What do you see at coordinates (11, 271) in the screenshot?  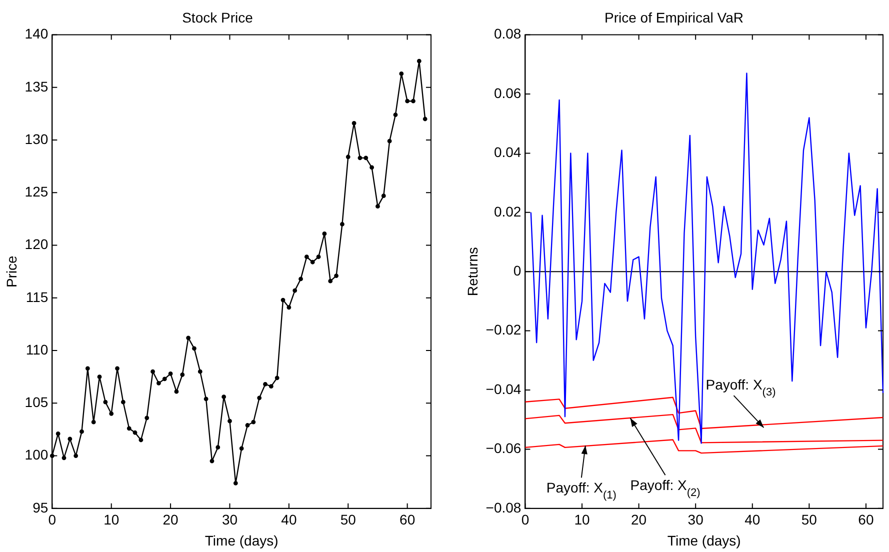 I see `y-axis-title: Price` at bounding box center [11, 271].